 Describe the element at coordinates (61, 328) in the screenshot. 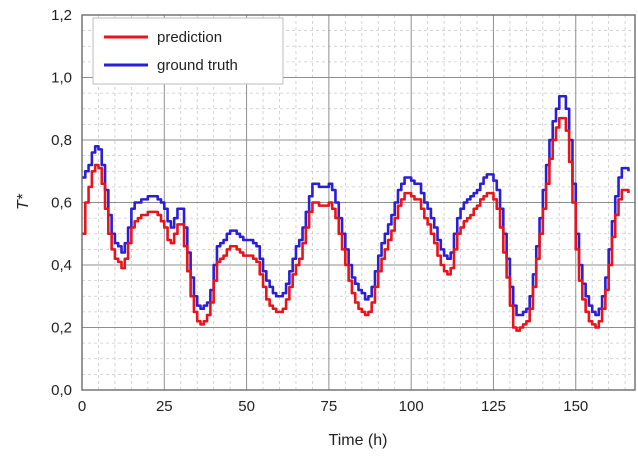

I see `y-tick-label: 0,2` at that location.